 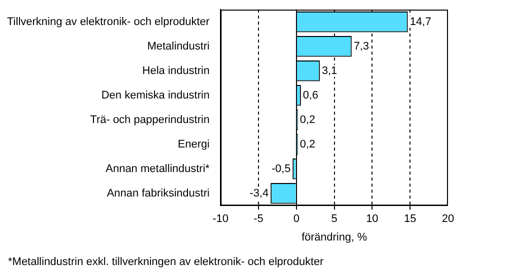 What do you see at coordinates (259, 219) in the screenshot?
I see `x-tick-label: -5` at bounding box center [259, 219].